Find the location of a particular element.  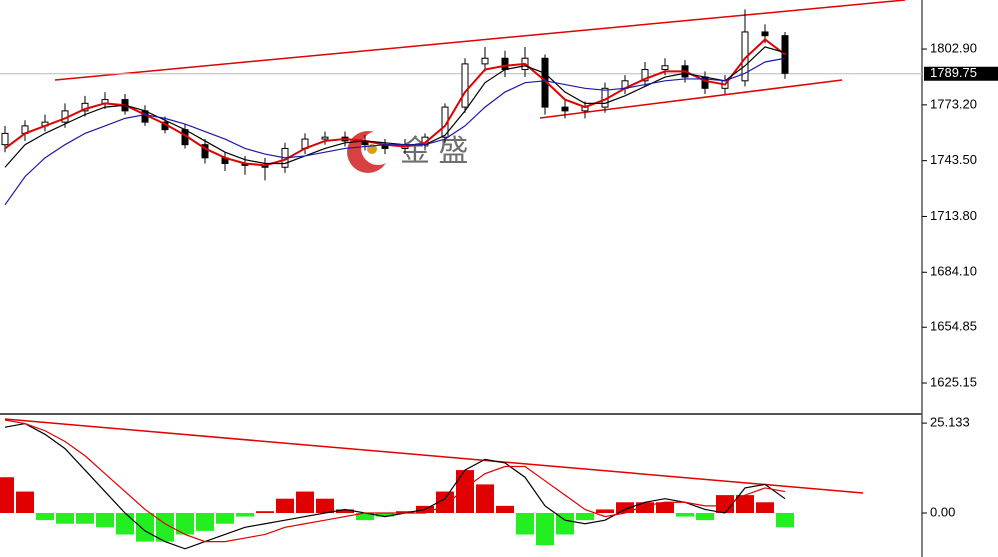

y-tick-label: 1684.10 is located at coordinates (953, 271).